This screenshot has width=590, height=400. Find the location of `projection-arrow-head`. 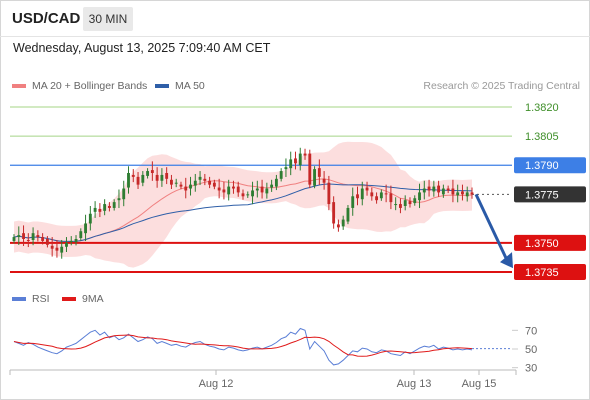

projection-arrow-head is located at coordinates (506, 260).